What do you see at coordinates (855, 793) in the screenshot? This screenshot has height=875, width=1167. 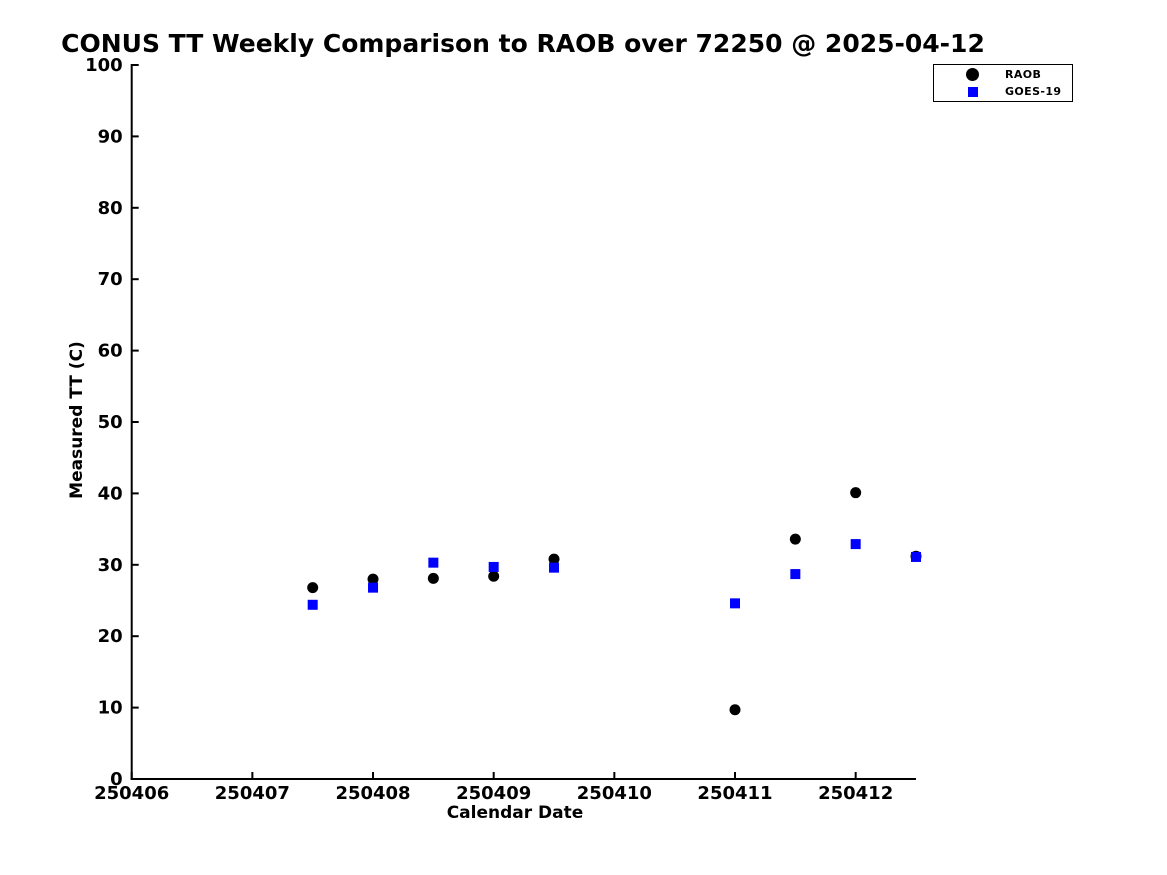 I see `x-tick-label: 250412` at bounding box center [855, 793].